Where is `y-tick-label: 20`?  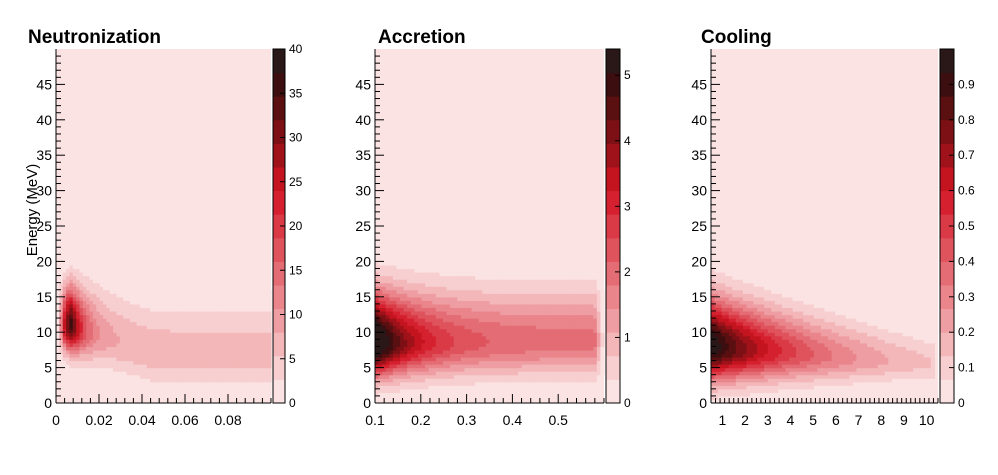
y-tick-label: 20 is located at coordinates (363, 261).